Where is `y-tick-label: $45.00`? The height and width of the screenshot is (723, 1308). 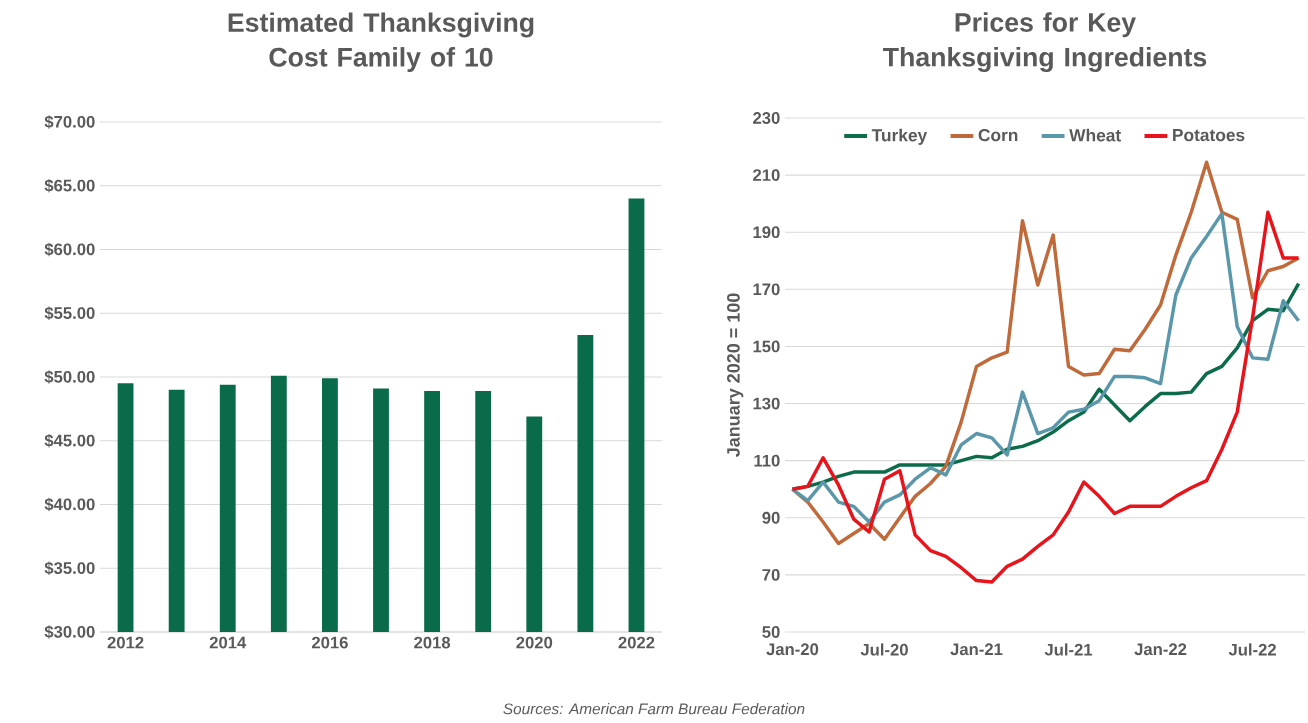 y-tick-label: $45.00 is located at coordinates (69, 440).